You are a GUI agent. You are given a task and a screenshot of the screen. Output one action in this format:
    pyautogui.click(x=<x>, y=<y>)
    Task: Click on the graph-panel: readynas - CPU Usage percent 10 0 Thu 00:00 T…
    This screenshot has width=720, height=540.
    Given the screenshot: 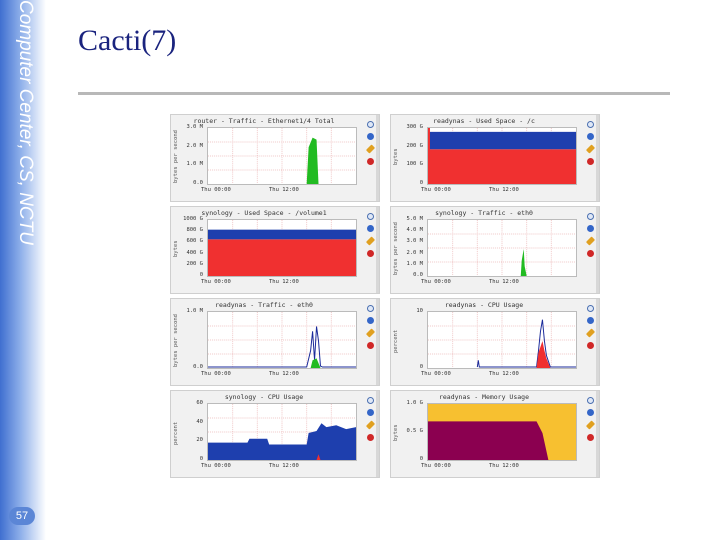 What is the action you would take?
    pyautogui.click(x=495, y=342)
    